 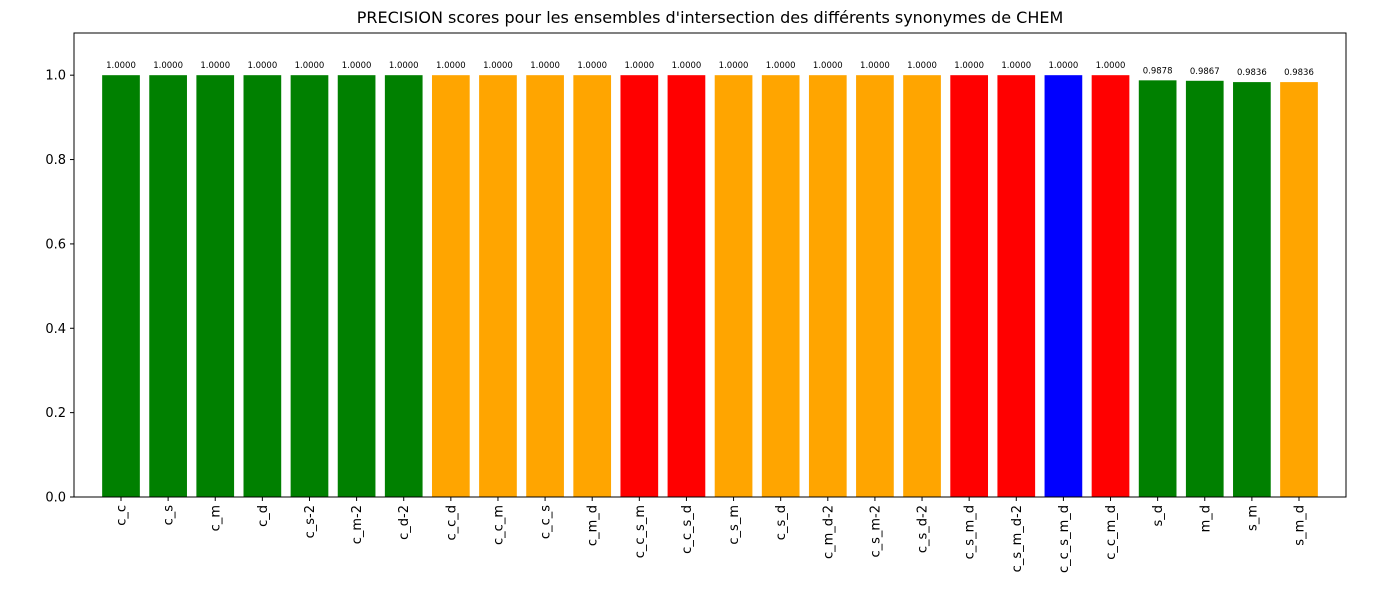 What do you see at coordinates (733, 286) in the screenshot?
I see `bar-c_s_m` at bounding box center [733, 286].